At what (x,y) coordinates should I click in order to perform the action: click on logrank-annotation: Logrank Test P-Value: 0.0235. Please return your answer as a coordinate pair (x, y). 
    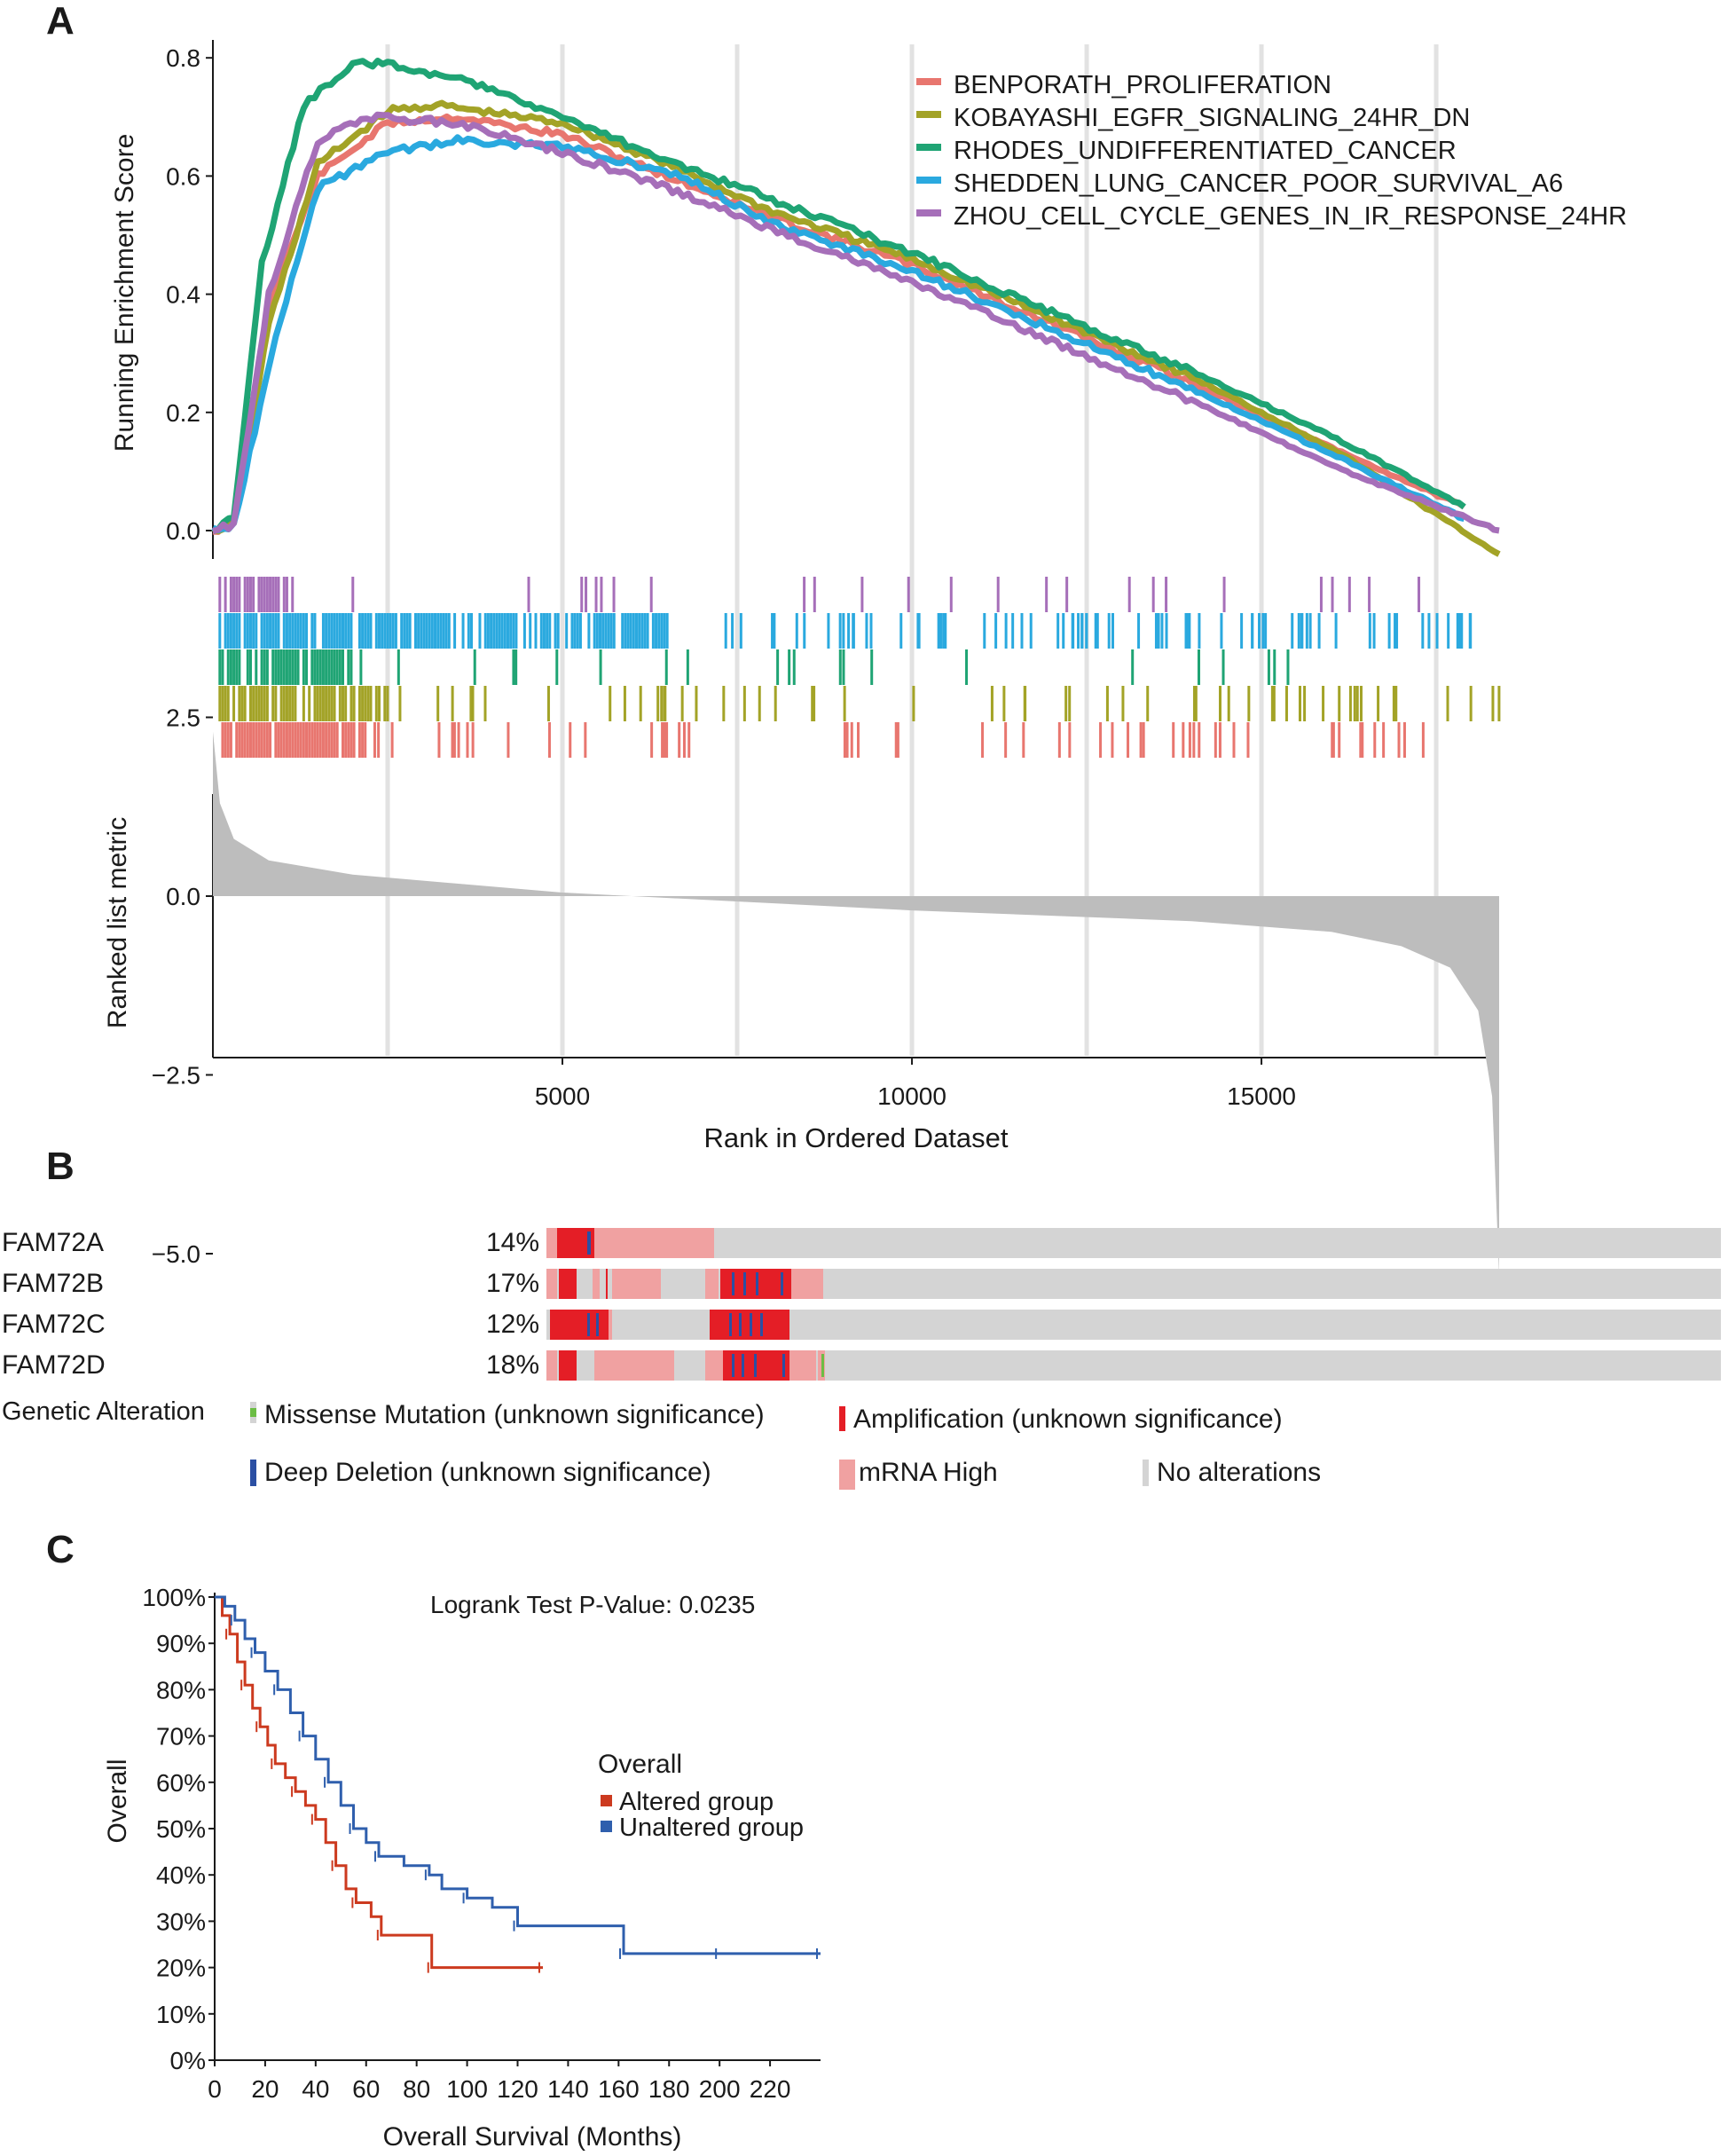
    Looking at the image, I should click on (593, 1605).